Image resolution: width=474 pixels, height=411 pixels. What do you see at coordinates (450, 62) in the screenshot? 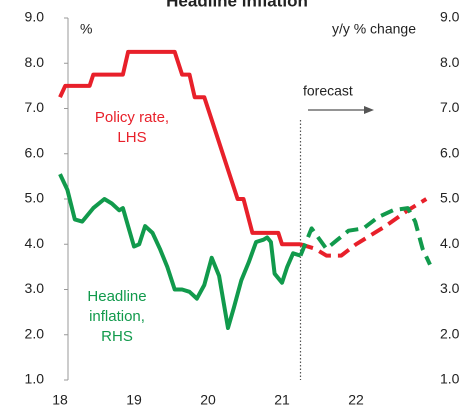
I see `y2-tick-label: 8.0` at bounding box center [450, 62].